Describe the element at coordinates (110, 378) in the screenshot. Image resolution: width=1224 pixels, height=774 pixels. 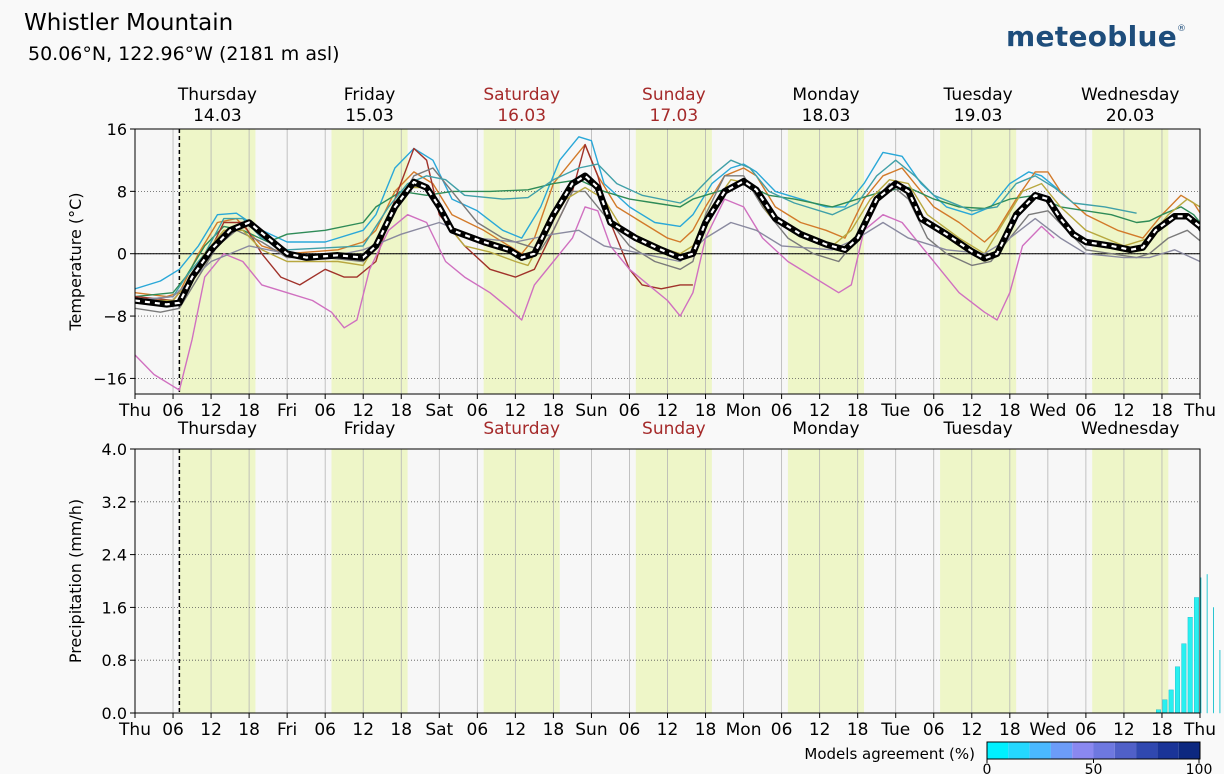
I see `y-tick-label: −16` at that location.